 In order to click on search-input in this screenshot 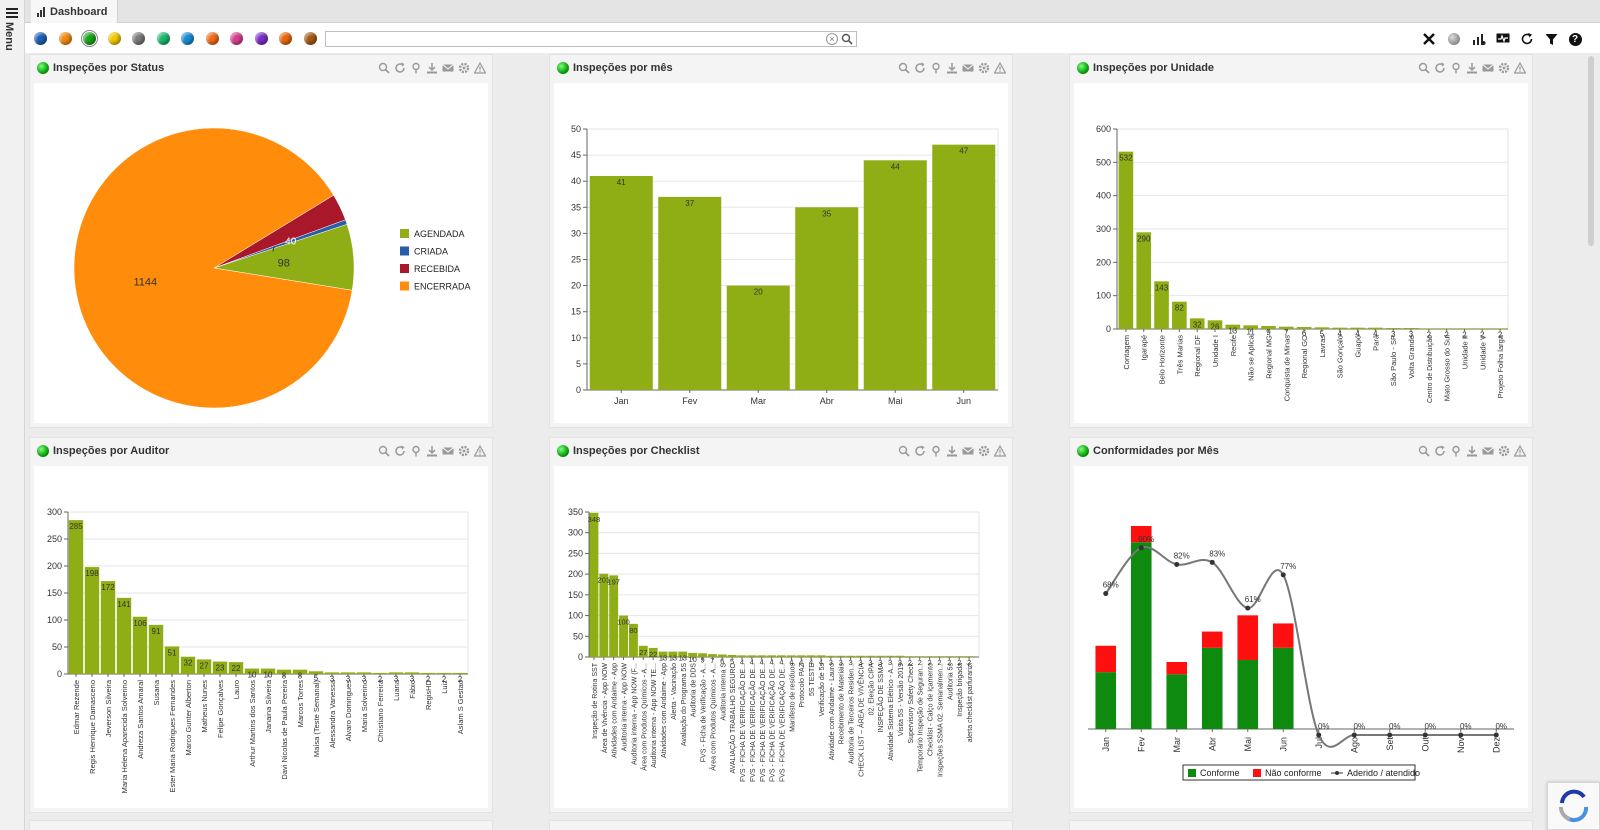, I will do `click(573, 39)`.